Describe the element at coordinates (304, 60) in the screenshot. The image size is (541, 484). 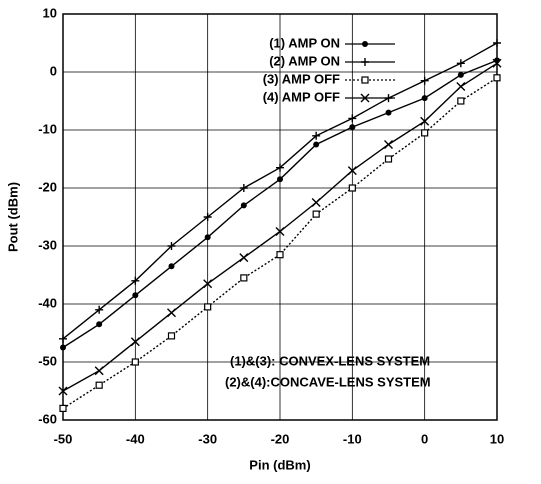
I see `legend-label: (2) AMP ON` at that location.